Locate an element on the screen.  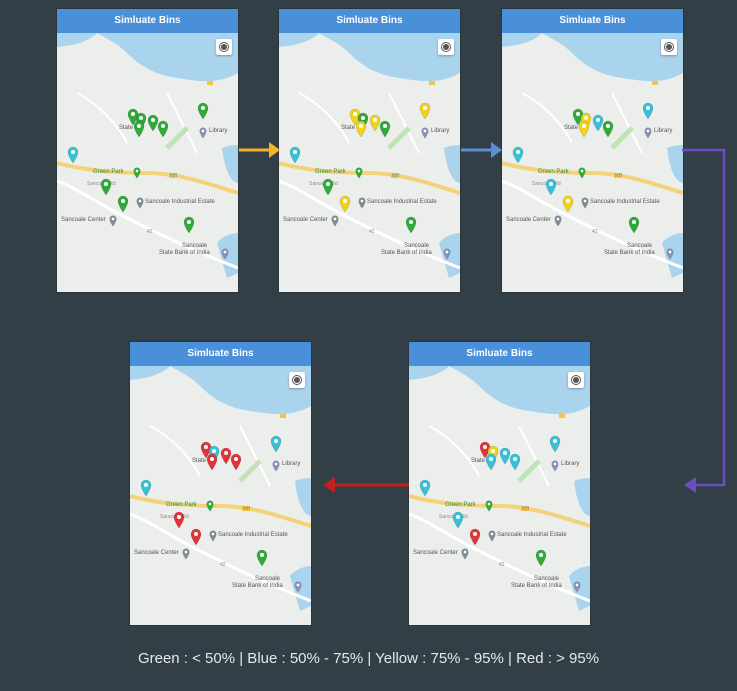
map-base is located at coordinates (592, 162).